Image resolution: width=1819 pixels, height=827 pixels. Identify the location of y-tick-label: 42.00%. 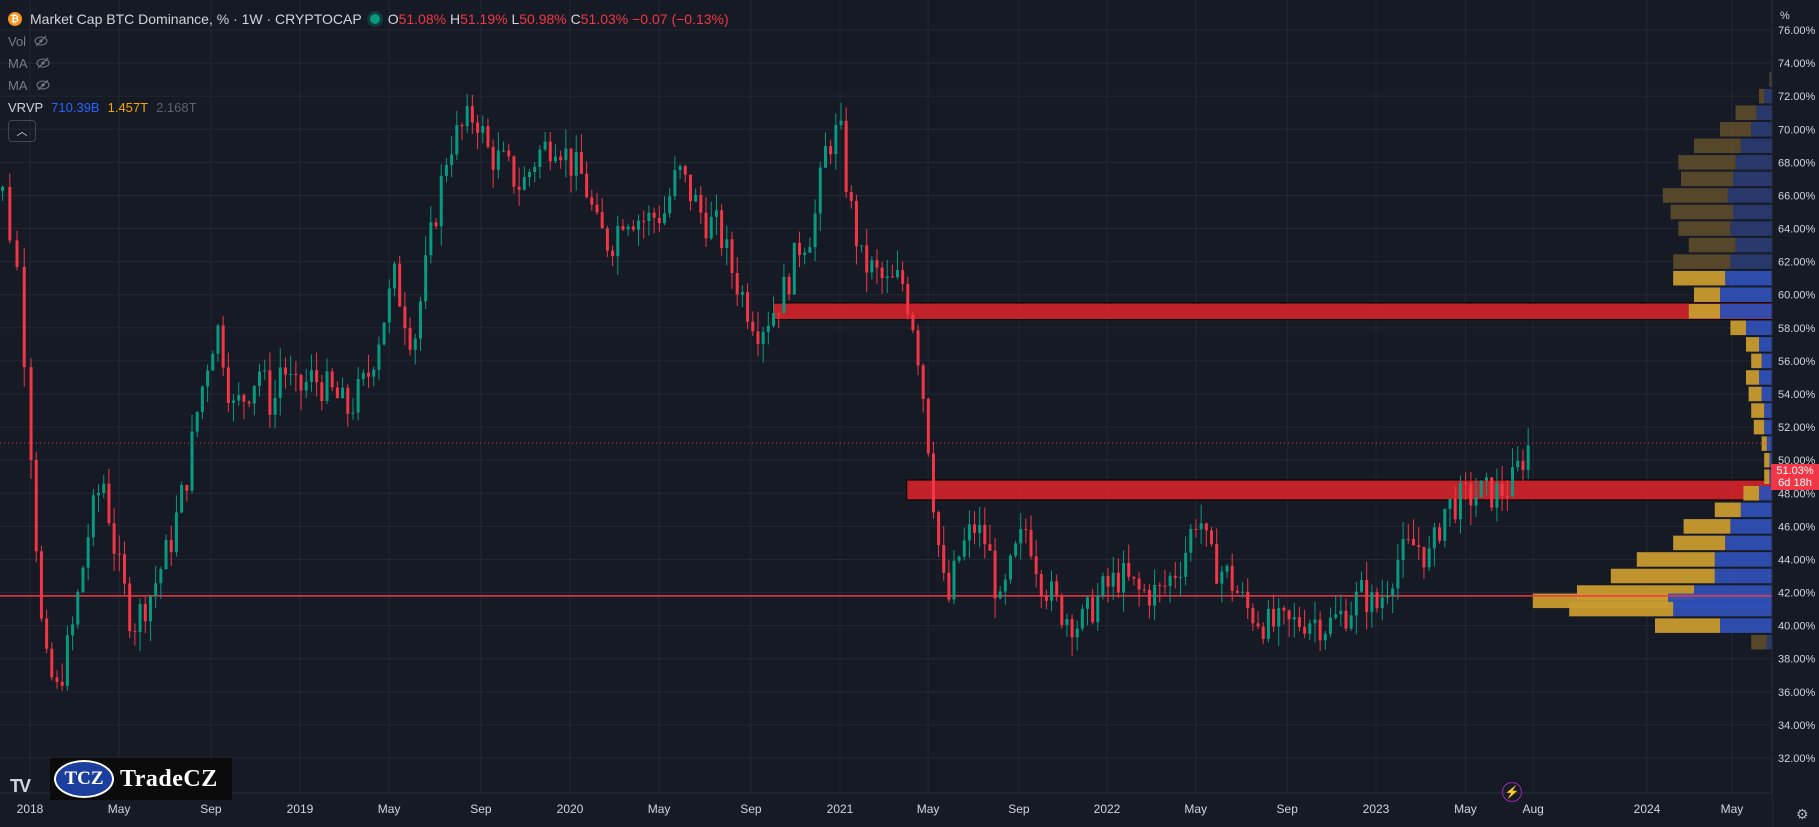
(1797, 594).